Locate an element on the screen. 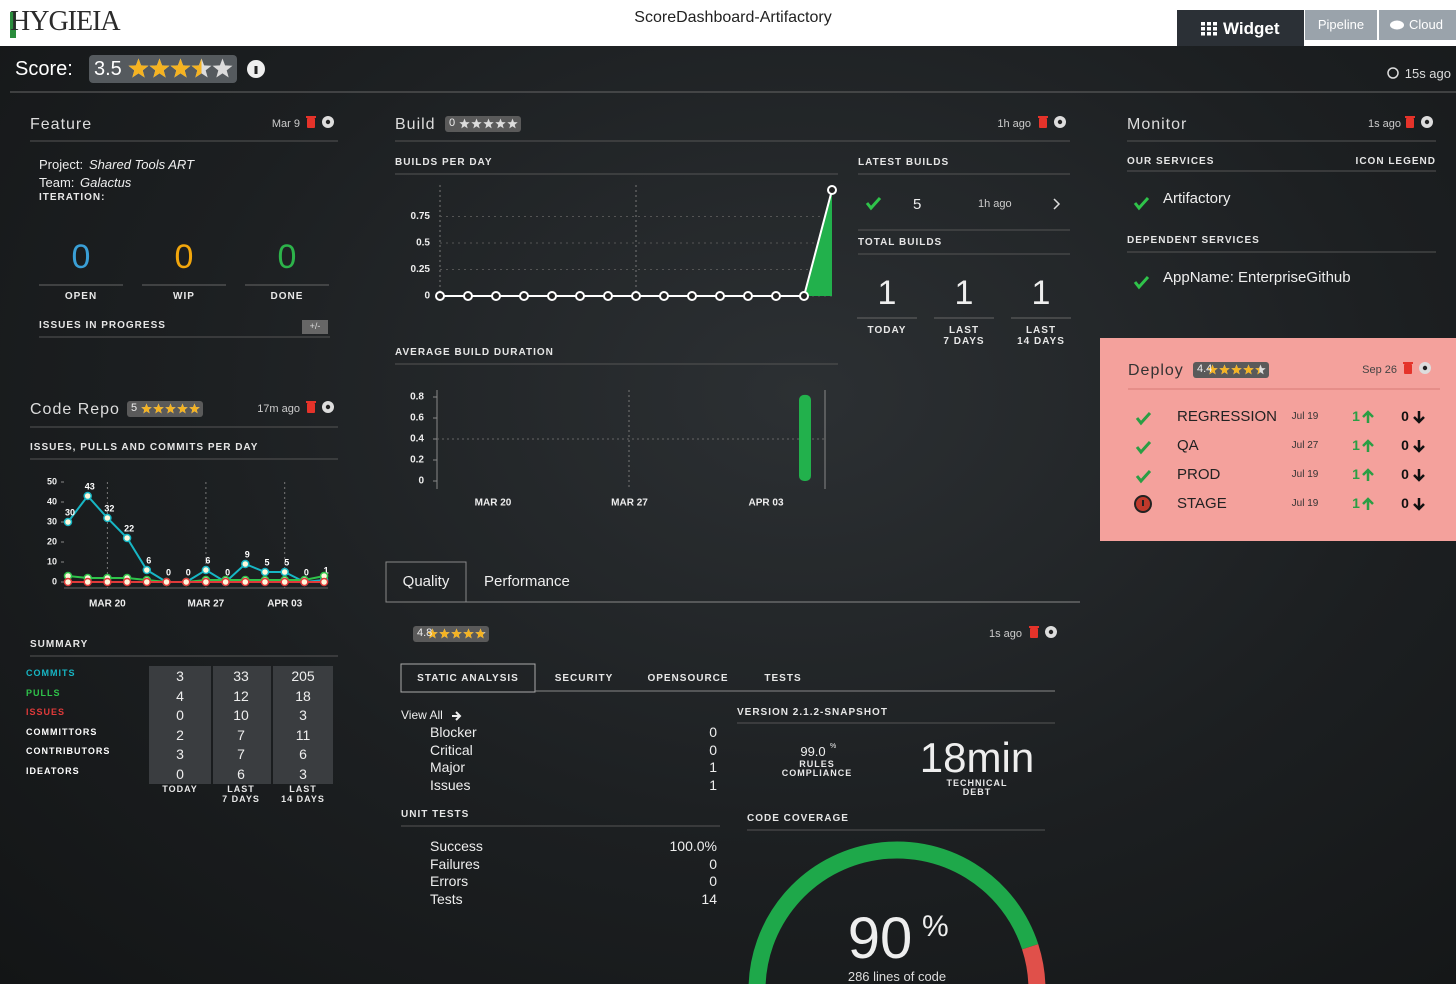  environment-name: QA is located at coordinates (1188, 445).